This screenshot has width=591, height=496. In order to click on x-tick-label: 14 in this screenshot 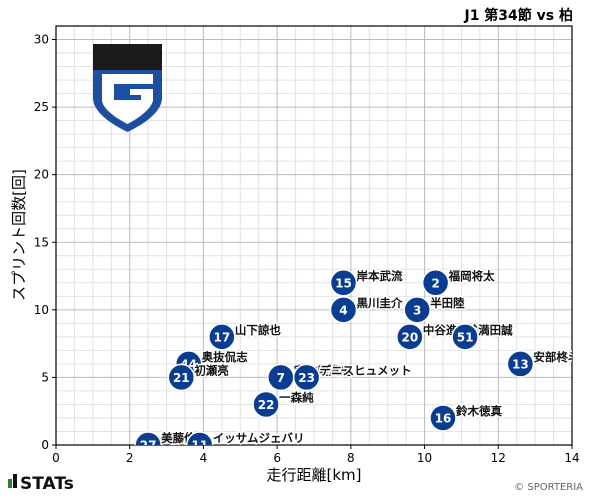, I will do `click(571, 458)`.